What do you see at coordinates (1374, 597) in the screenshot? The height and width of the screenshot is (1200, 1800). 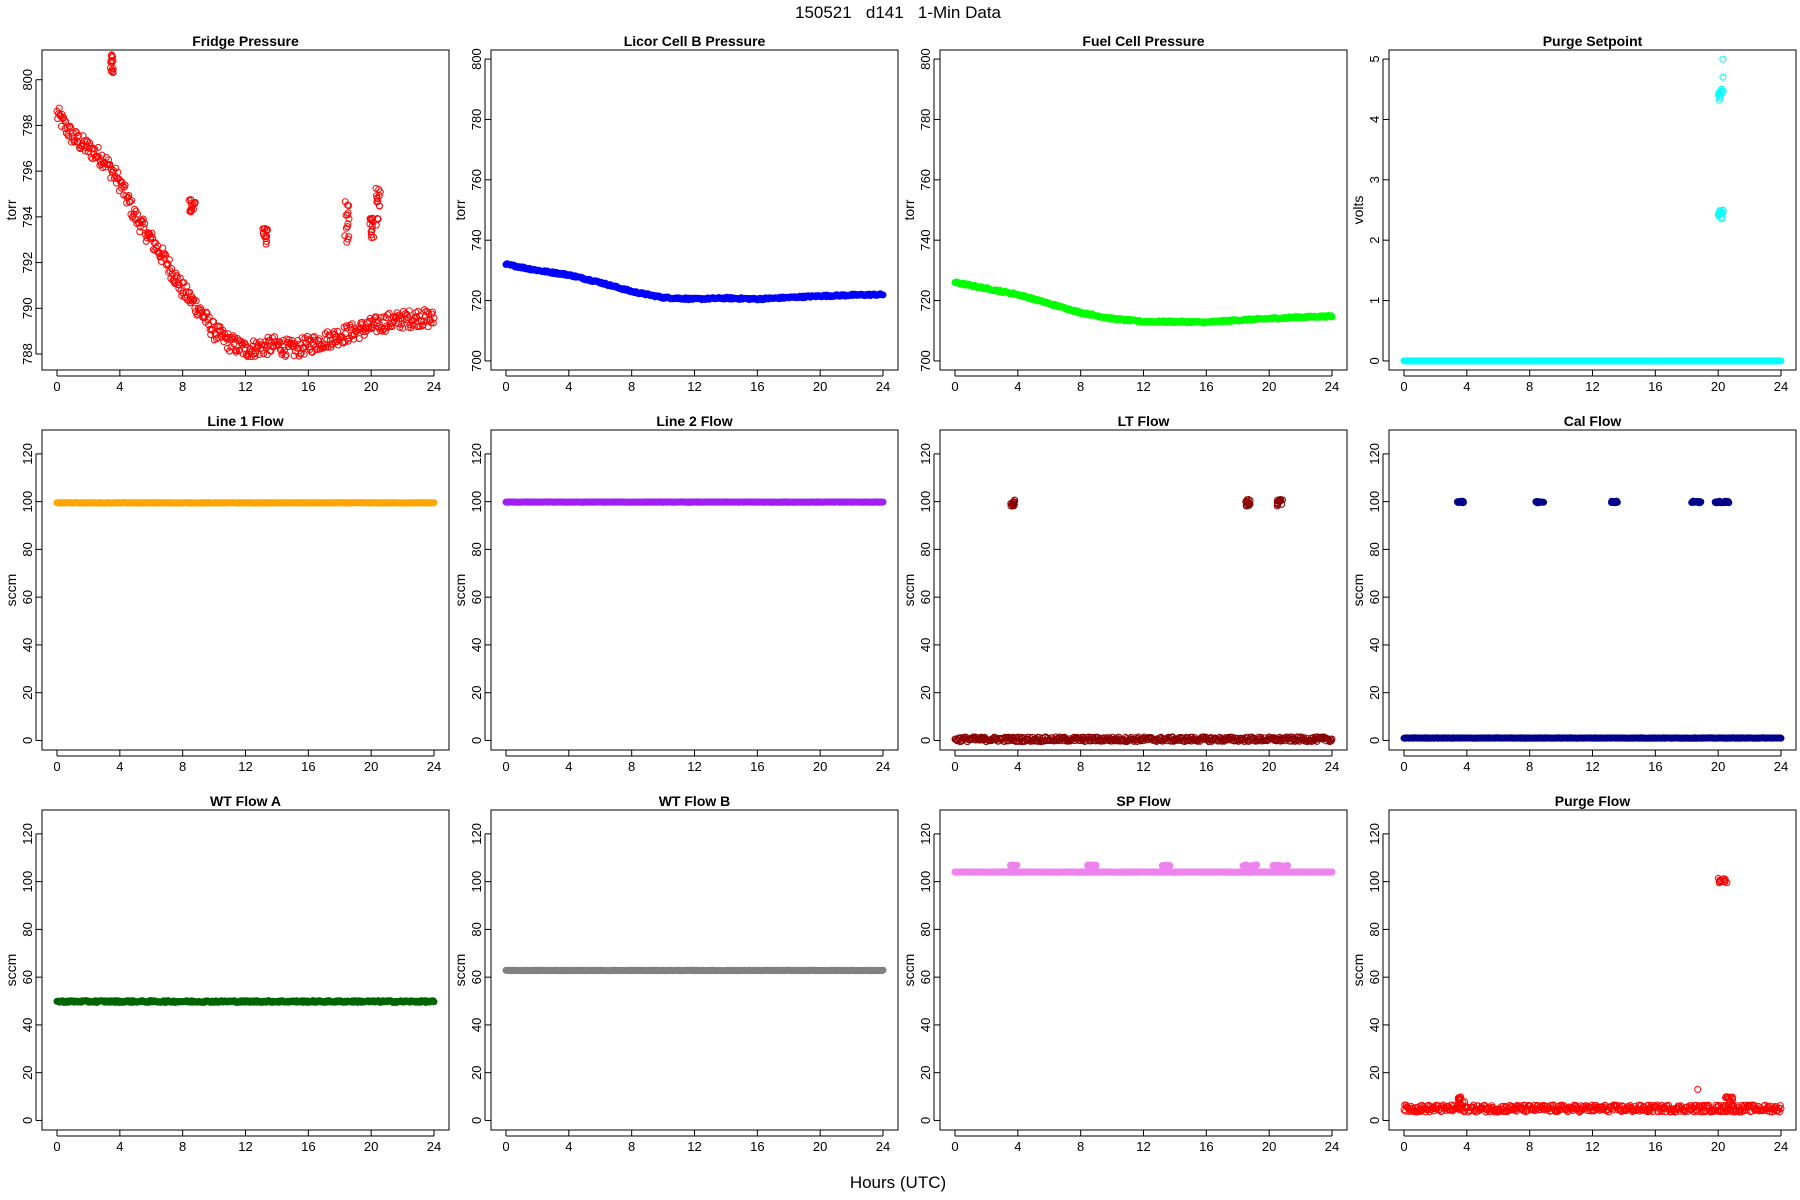 I see `y-tick-label: 60` at bounding box center [1374, 597].